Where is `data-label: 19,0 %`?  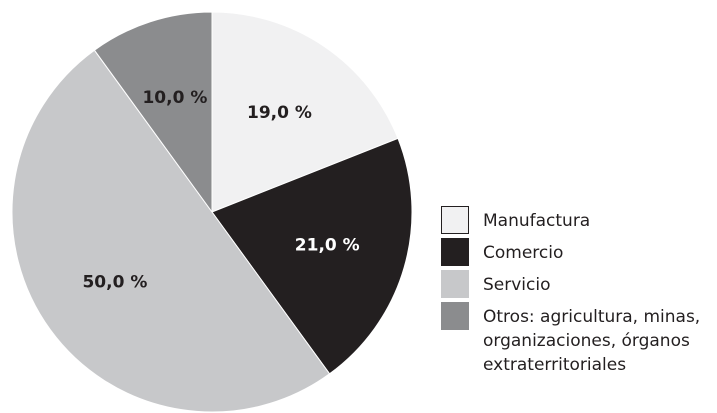
data-label: 19,0 % is located at coordinates (279, 113).